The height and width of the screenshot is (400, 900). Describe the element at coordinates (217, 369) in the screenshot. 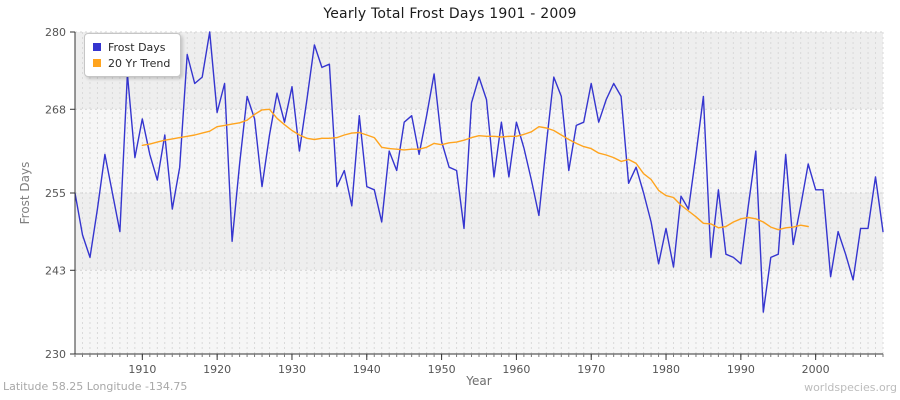

I see `x-tick-label: 1920` at that location.